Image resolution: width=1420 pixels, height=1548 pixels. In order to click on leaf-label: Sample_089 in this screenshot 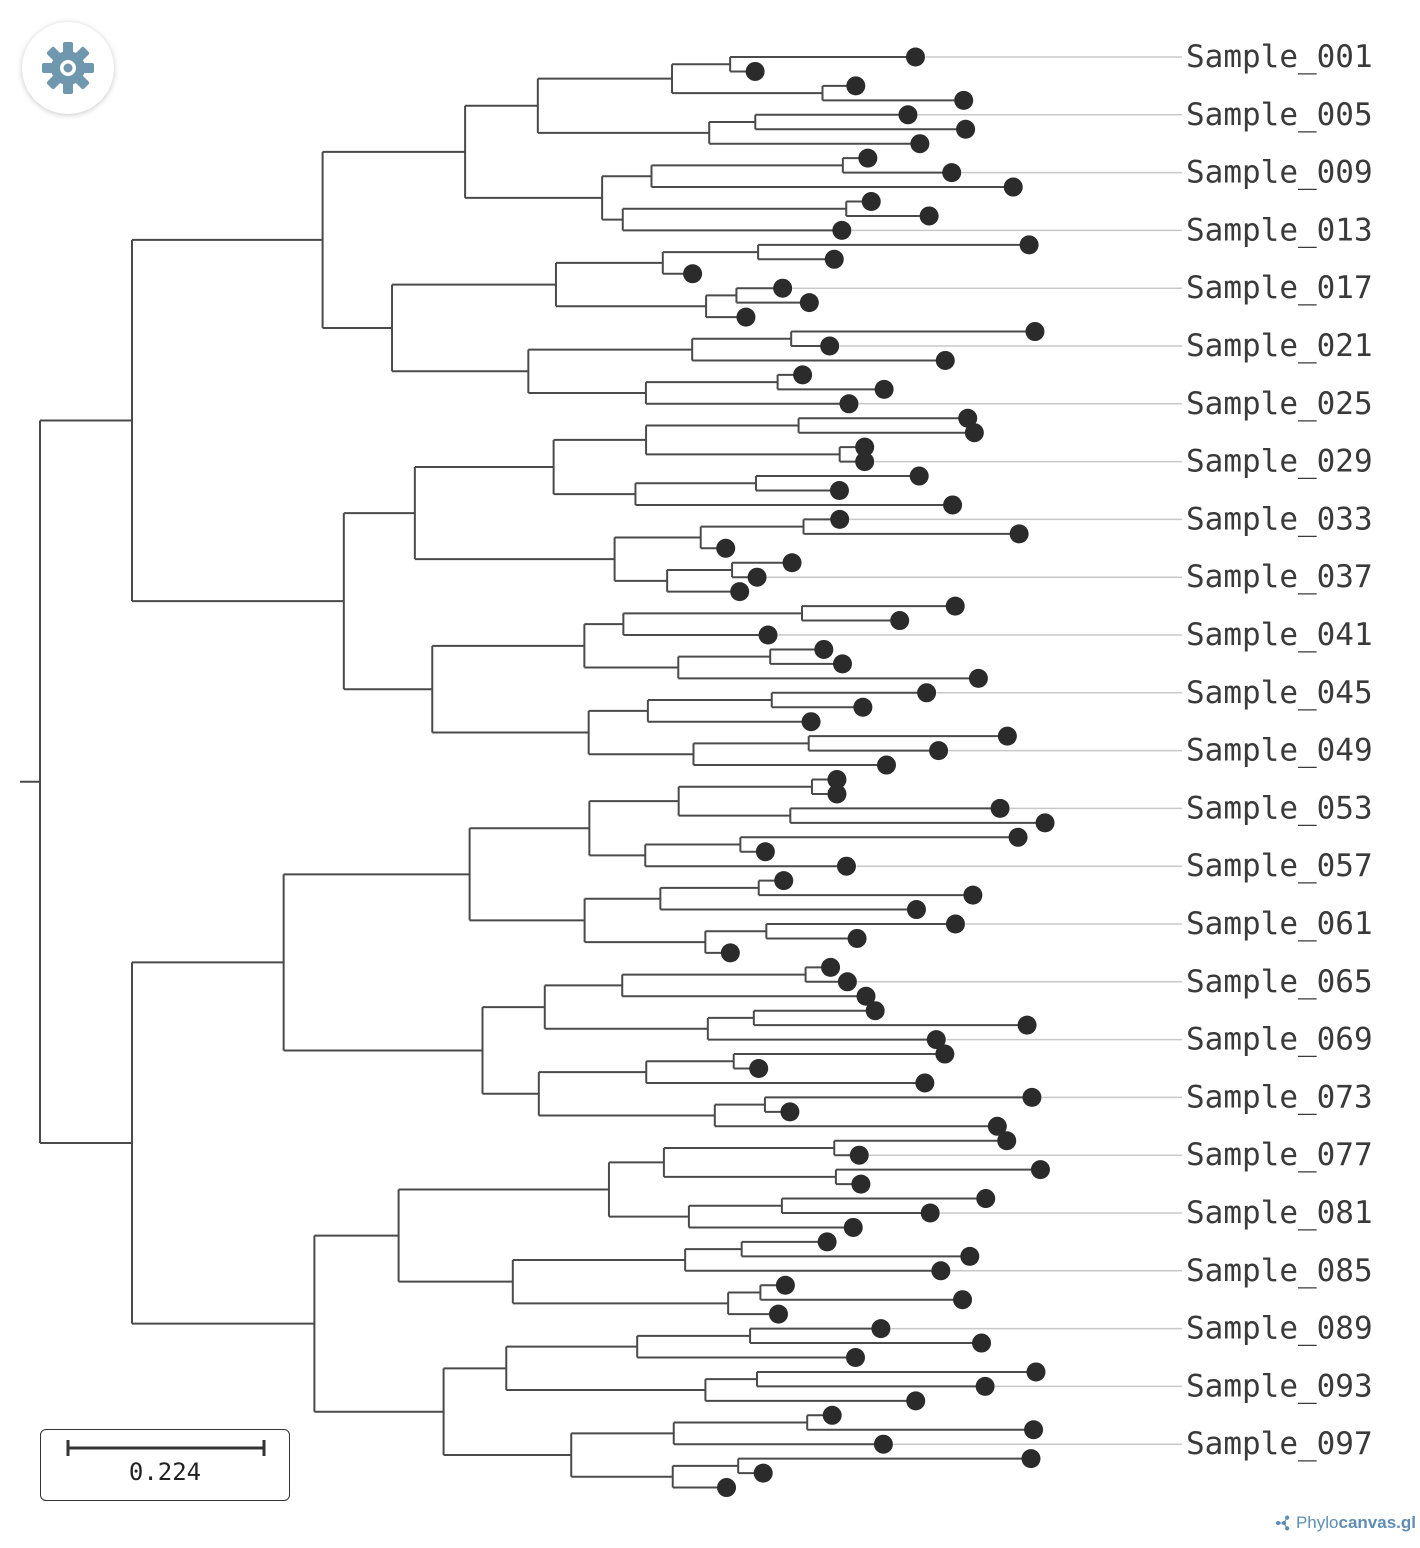, I will do `click(1279, 1329)`.